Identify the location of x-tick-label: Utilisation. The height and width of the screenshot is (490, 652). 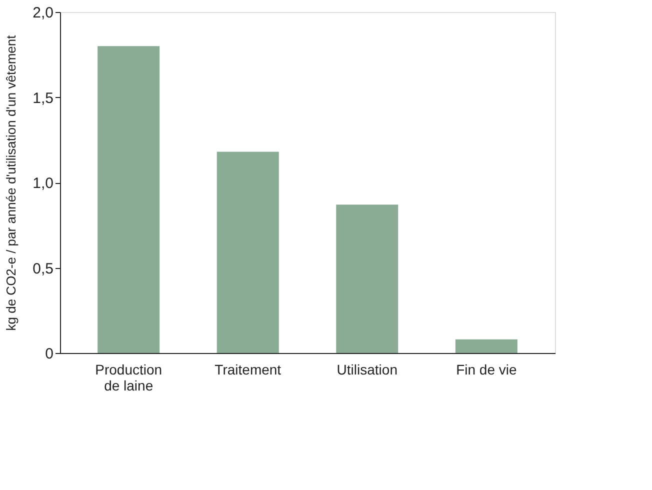
(367, 370).